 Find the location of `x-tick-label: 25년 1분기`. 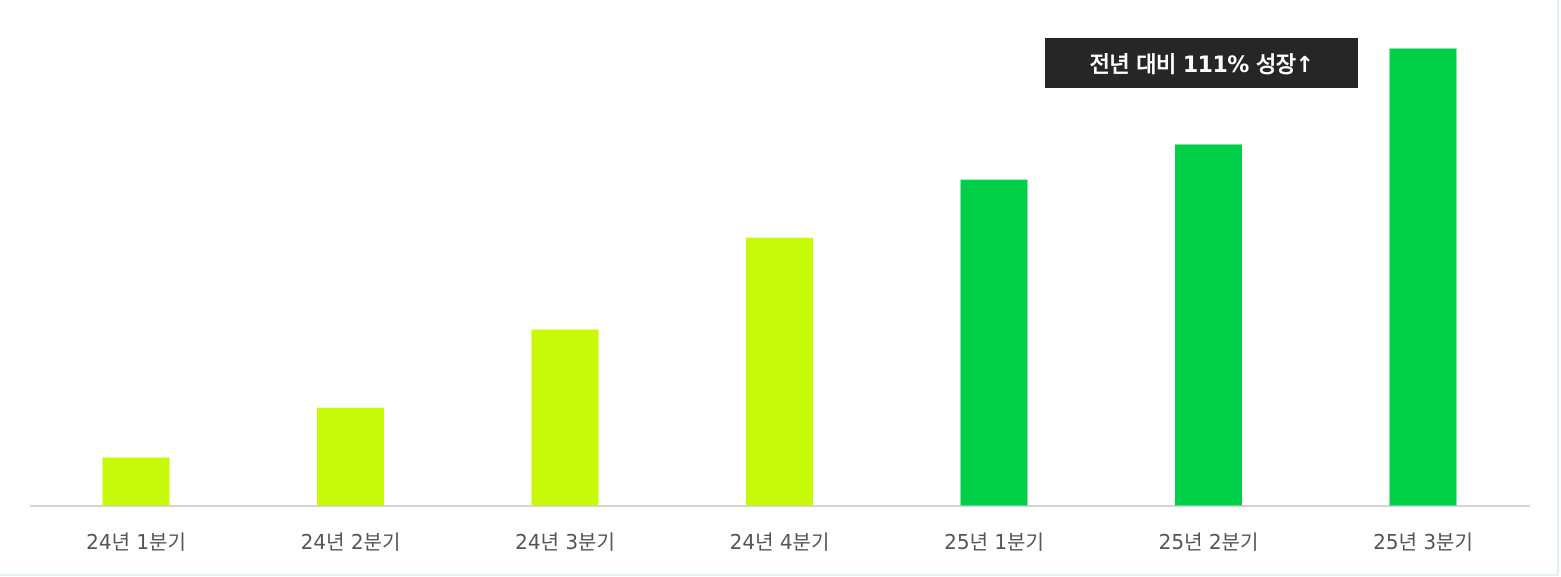

x-tick-label: 25년 1분기 is located at coordinates (994, 542).